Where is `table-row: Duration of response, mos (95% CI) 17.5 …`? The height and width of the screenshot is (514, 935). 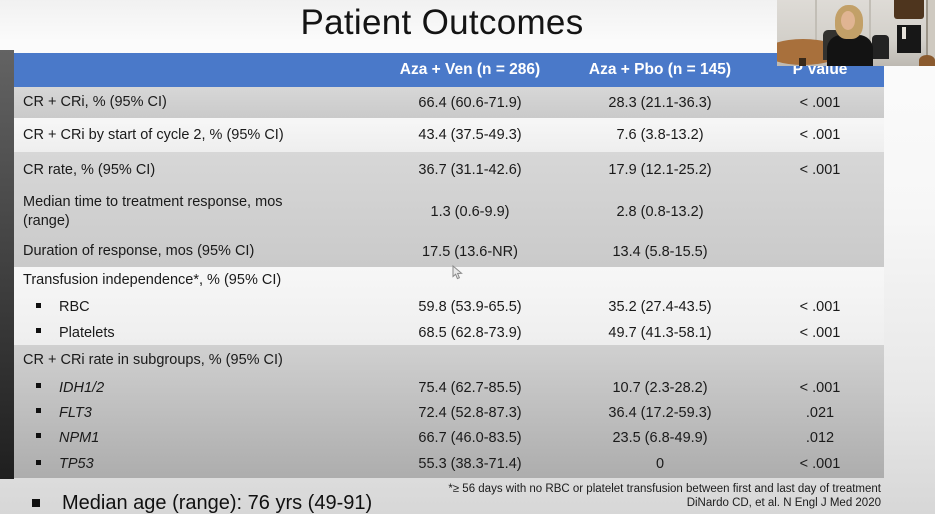
table-row: Duration of response, mos (95% CI) 17.5 … is located at coordinates (449, 251).